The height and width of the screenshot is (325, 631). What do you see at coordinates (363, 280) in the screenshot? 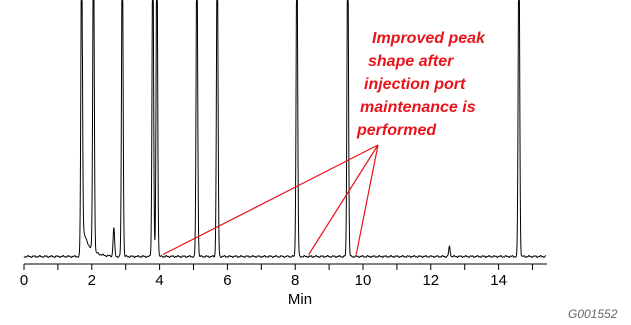
I see `x-tick-label: 10` at bounding box center [363, 280].